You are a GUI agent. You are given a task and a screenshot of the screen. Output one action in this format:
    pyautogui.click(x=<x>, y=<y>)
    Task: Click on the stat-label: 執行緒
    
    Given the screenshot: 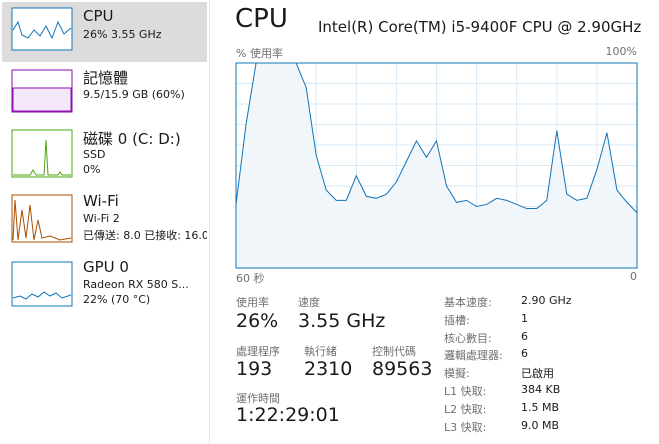 What is the action you would take?
    pyautogui.click(x=320, y=351)
    